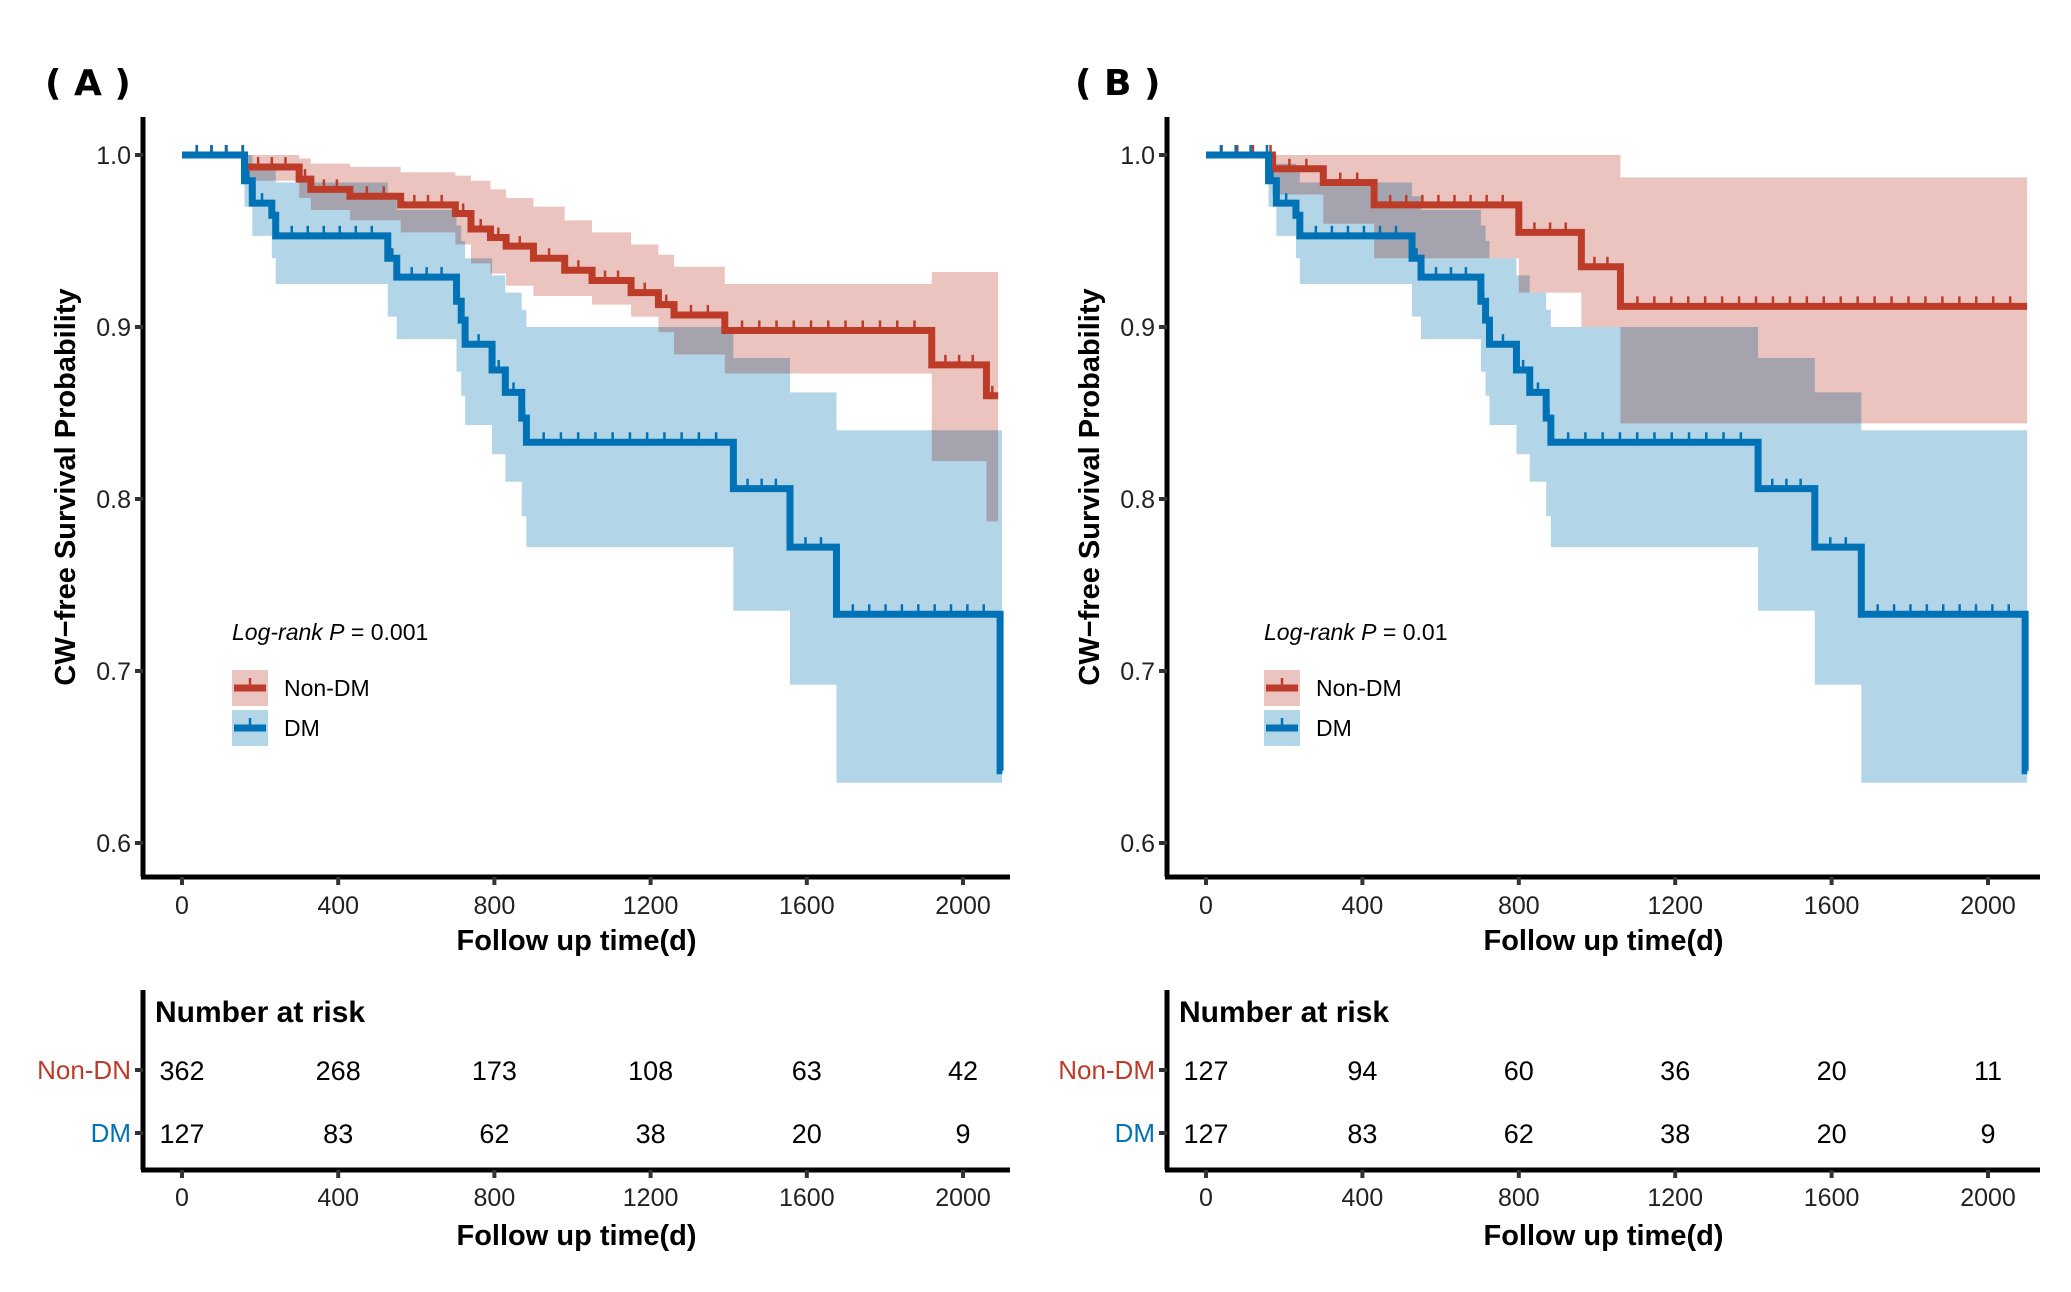 This screenshot has width=2071, height=1292. Describe the element at coordinates (494, 1071) in the screenshot. I see `risk-count: 173` at that location.